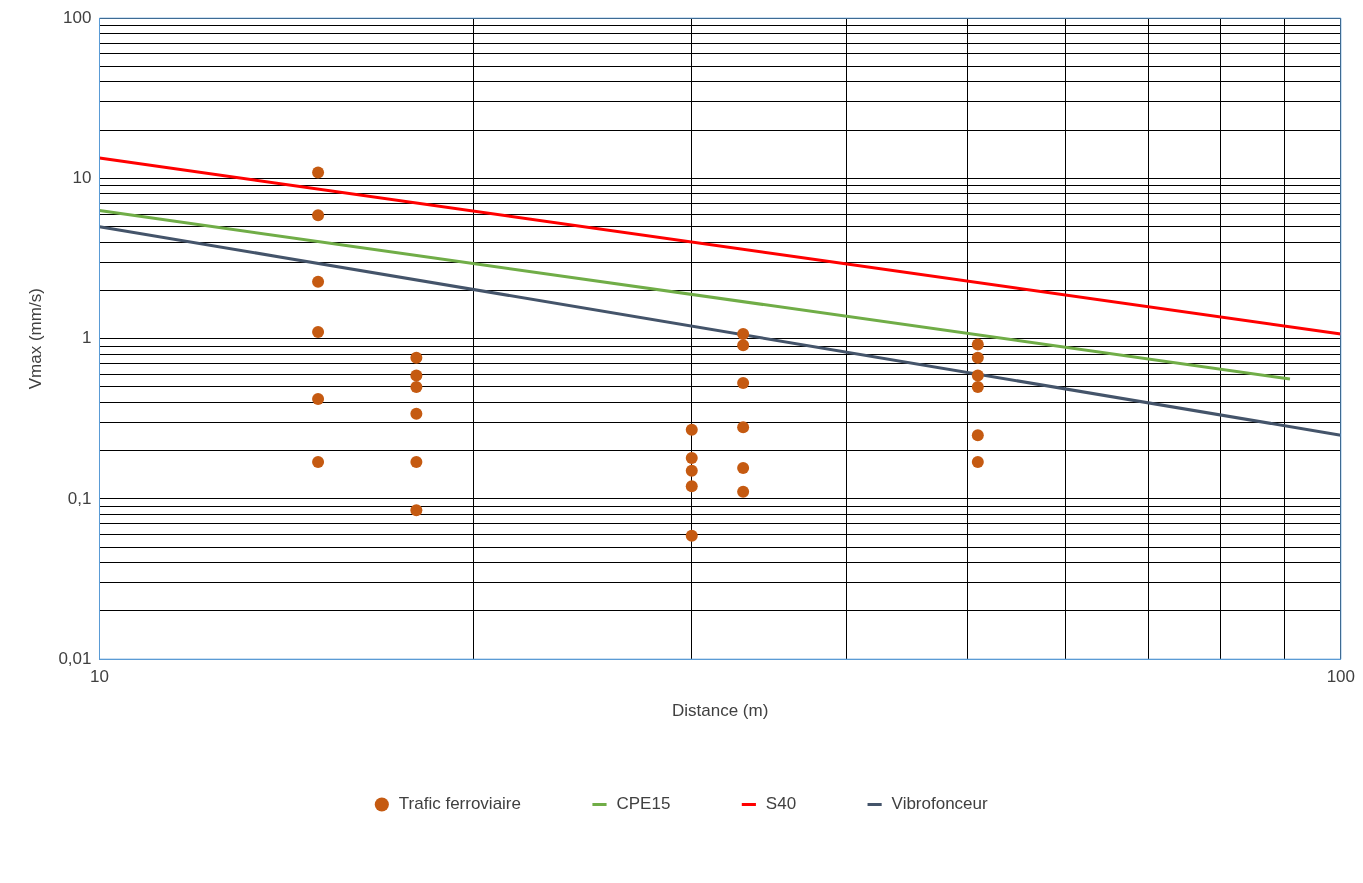 The image size is (1363, 883). I want to click on y-tick-label: 1, so click(87, 338).